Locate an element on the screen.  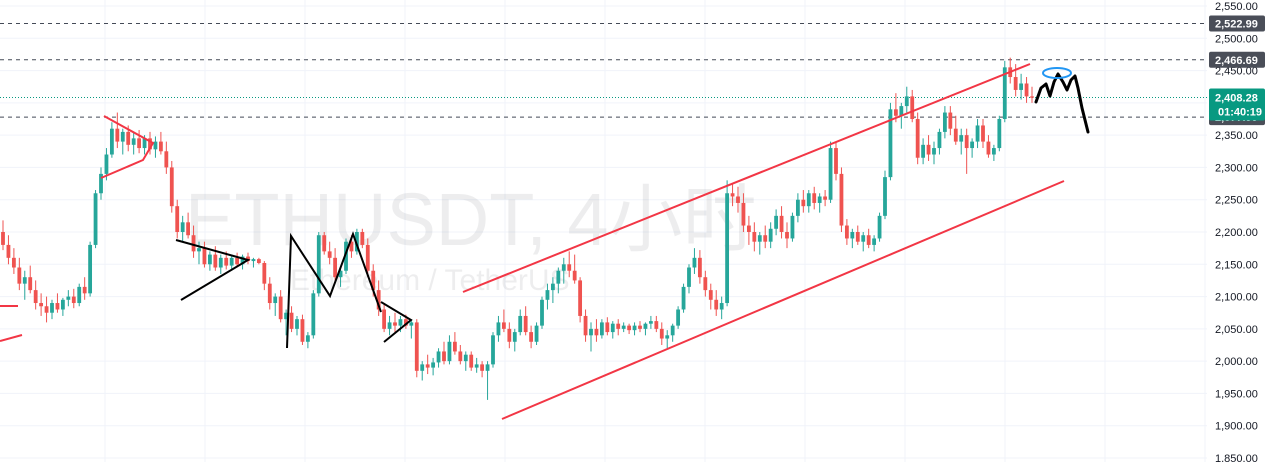
trend-stub-line is located at coordinates (11, 338).